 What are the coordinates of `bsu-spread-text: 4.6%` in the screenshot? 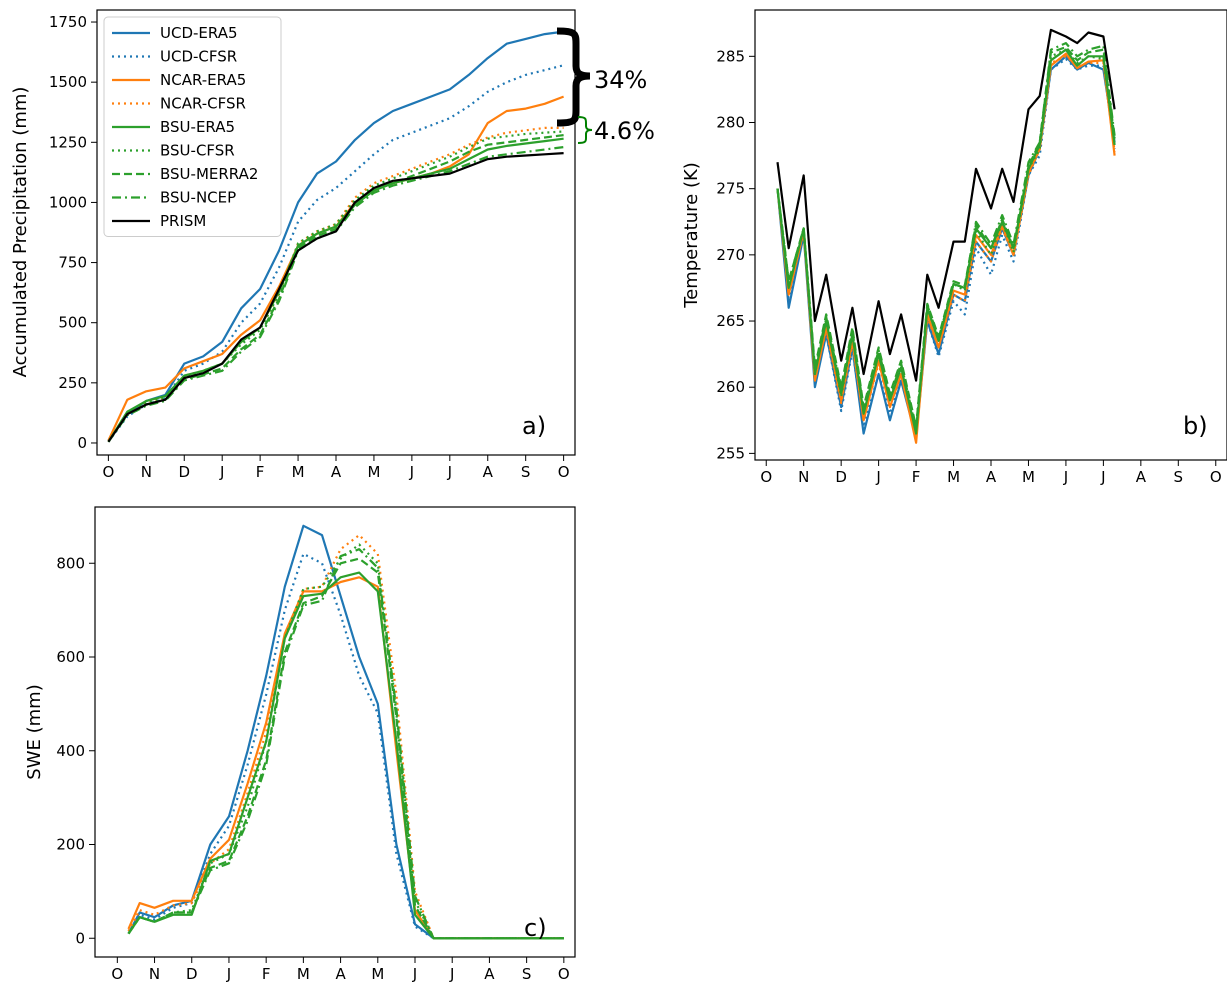 It's located at (624, 131).